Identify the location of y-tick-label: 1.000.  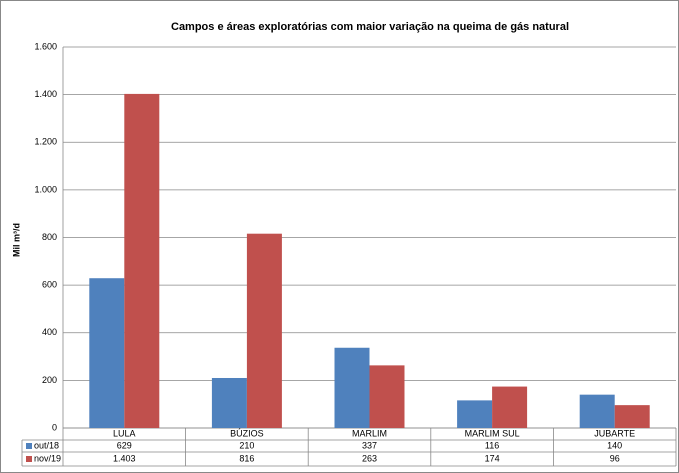
(45, 189).